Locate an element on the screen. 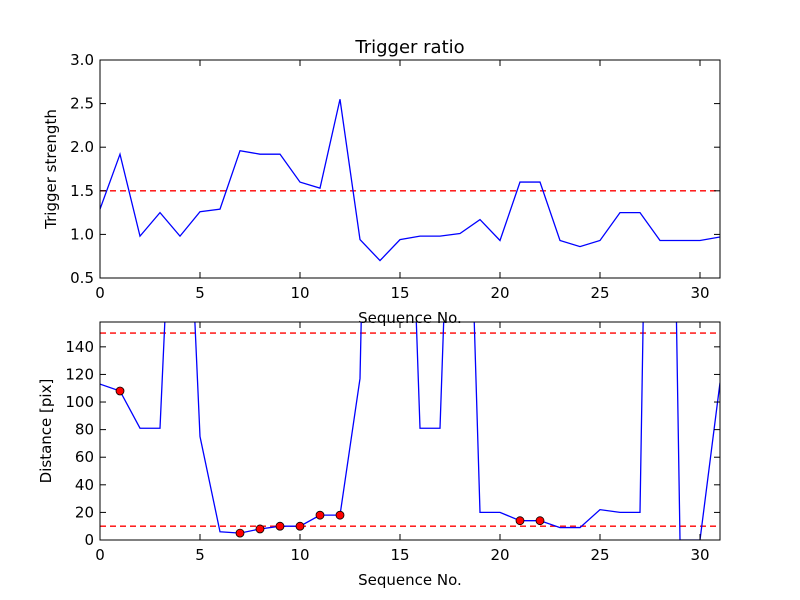 The width and height of the screenshot is (800, 600). y-tick-label: 0 is located at coordinates (89, 540).